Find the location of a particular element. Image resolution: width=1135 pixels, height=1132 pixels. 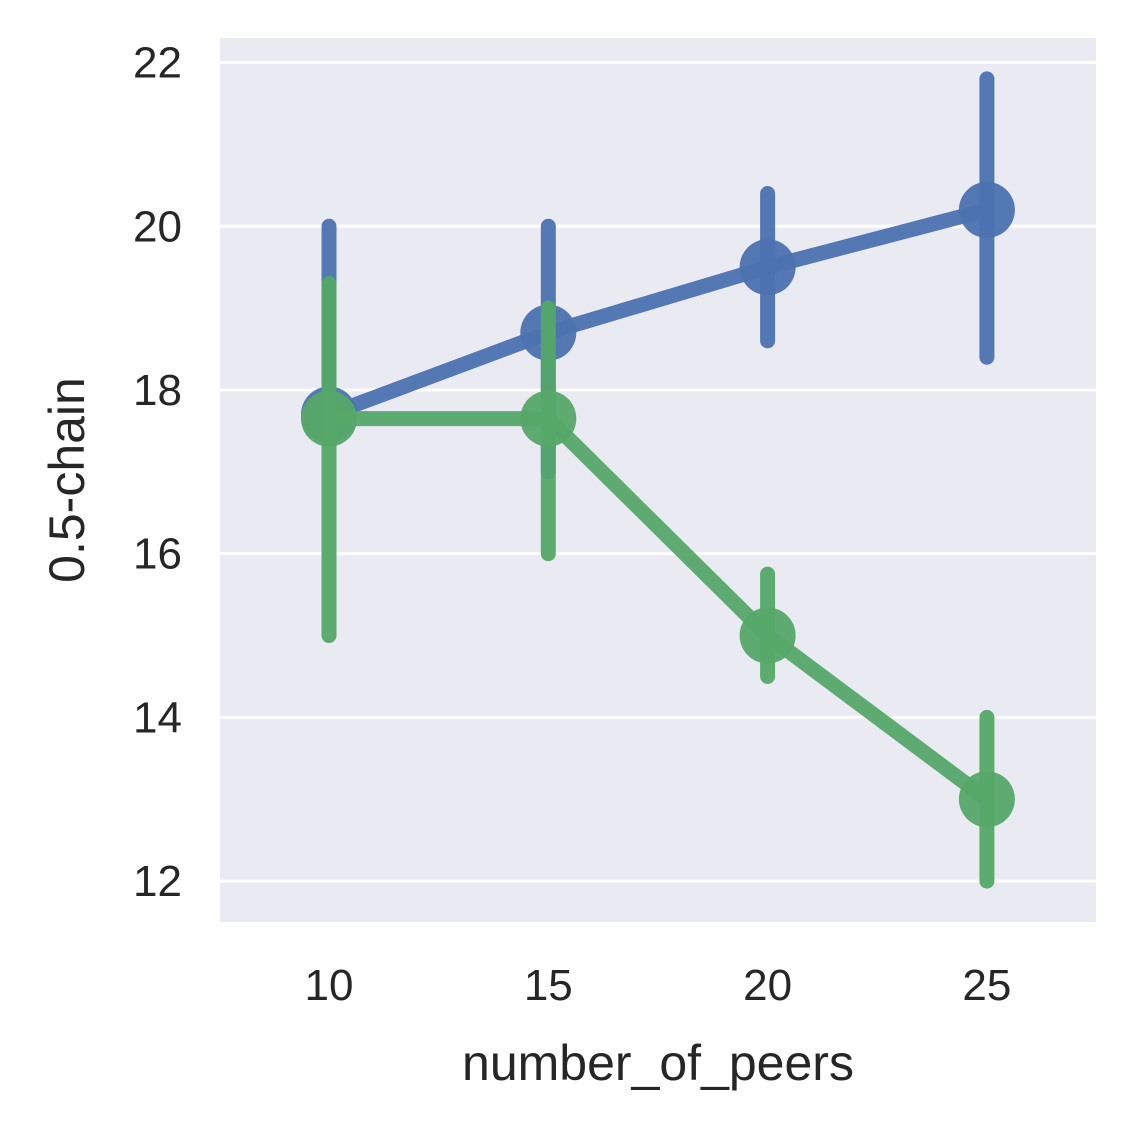

x-tick-labels: 10 15 20 25 is located at coordinates (658, 985).